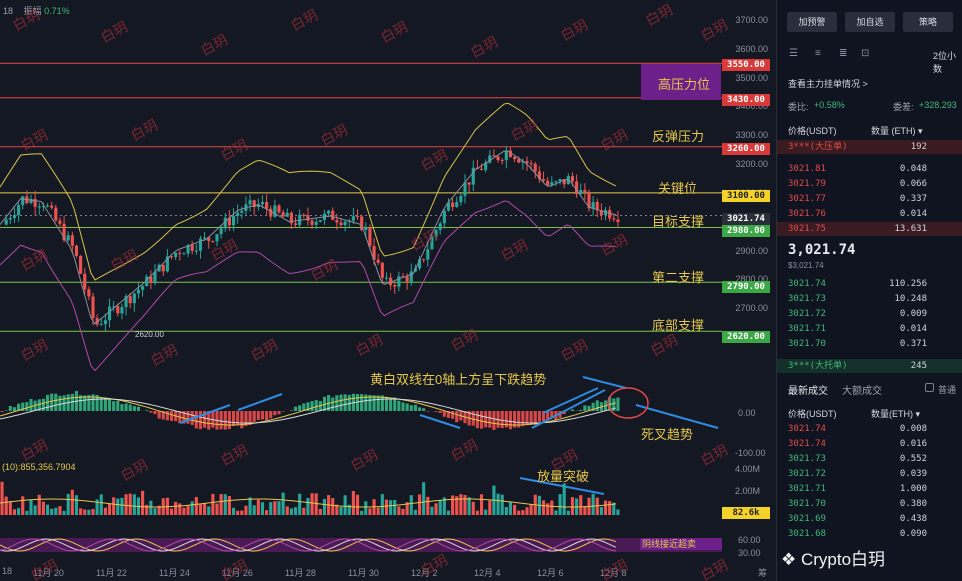 The height and width of the screenshot is (581, 962). What do you see at coordinates (828, 84) in the screenshot?
I see `depth-link: 查看主力挂单情况 >` at bounding box center [828, 84].